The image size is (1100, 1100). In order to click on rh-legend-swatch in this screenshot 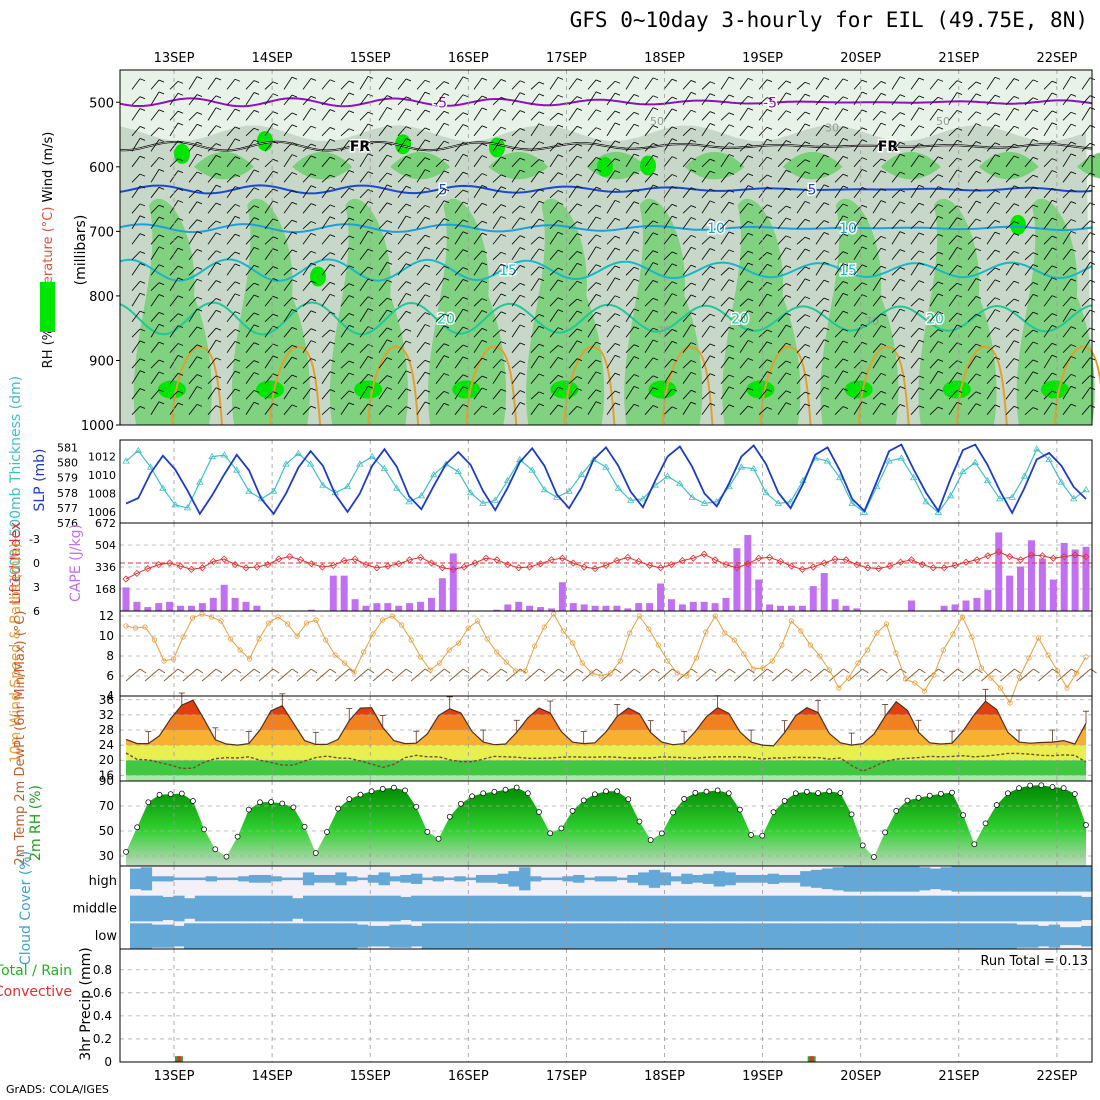, I will do `click(47, 307)`.